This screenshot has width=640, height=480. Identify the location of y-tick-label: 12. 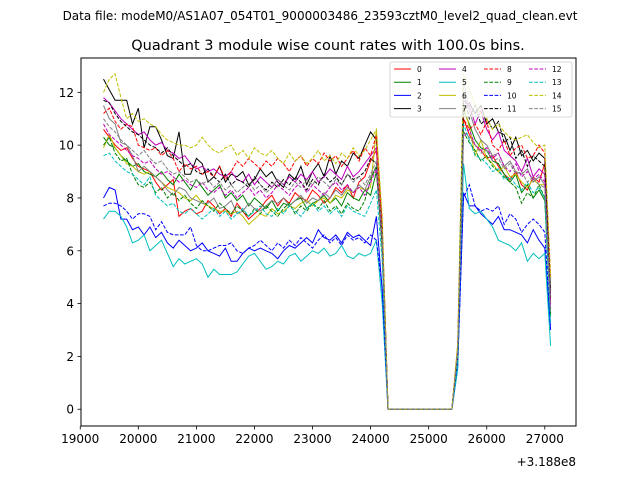
(66, 93).